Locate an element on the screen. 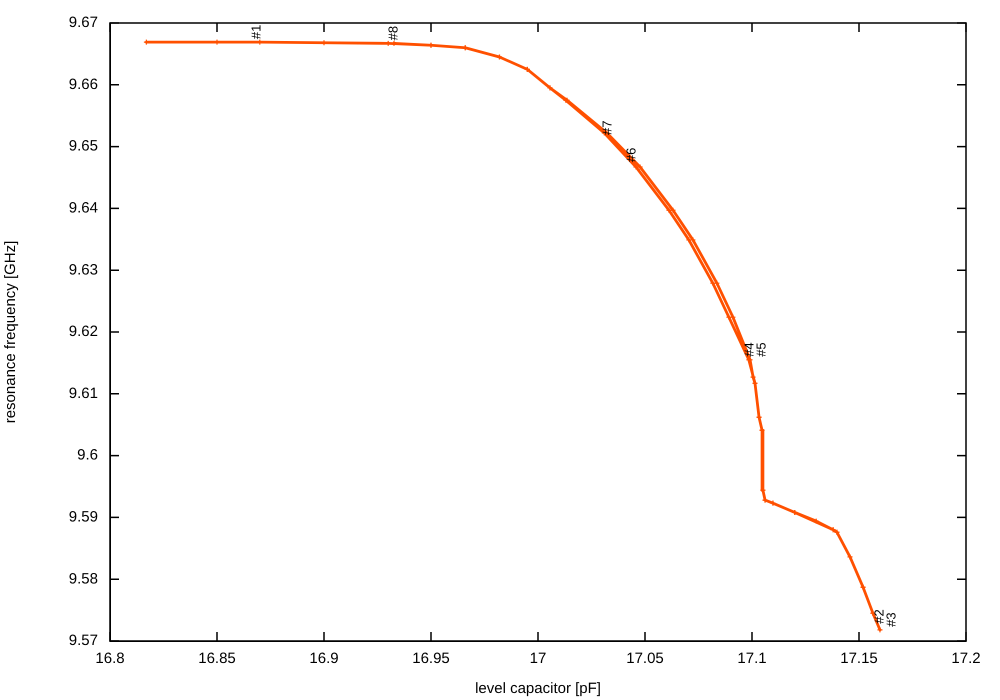 This screenshot has height=700, width=1000. y-tick-label: 9.62 is located at coordinates (83, 331).